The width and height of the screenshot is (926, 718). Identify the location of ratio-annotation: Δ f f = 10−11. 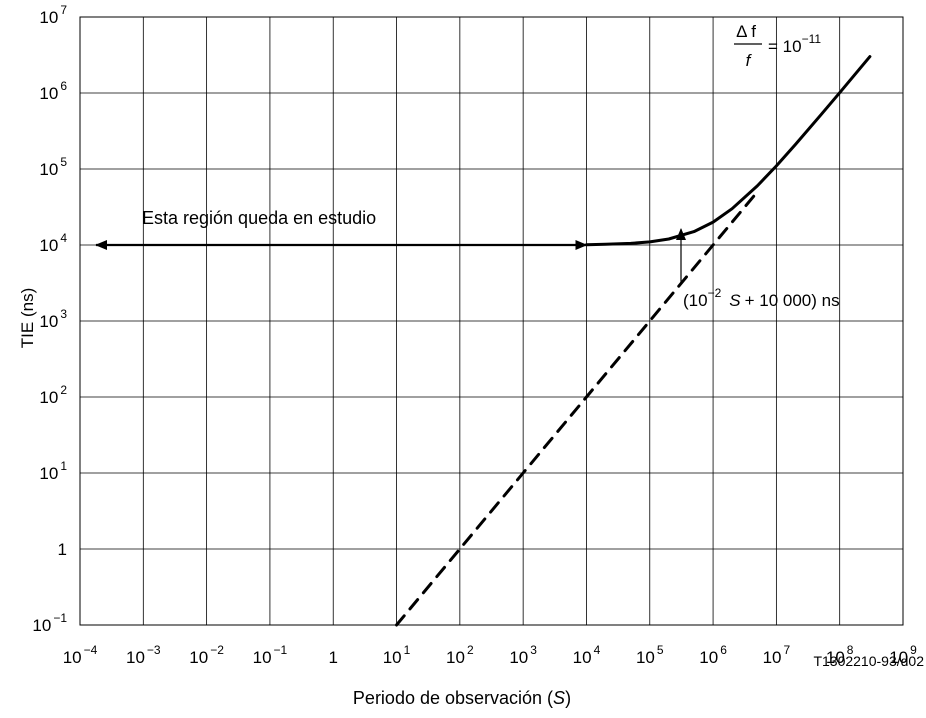
(777, 46).